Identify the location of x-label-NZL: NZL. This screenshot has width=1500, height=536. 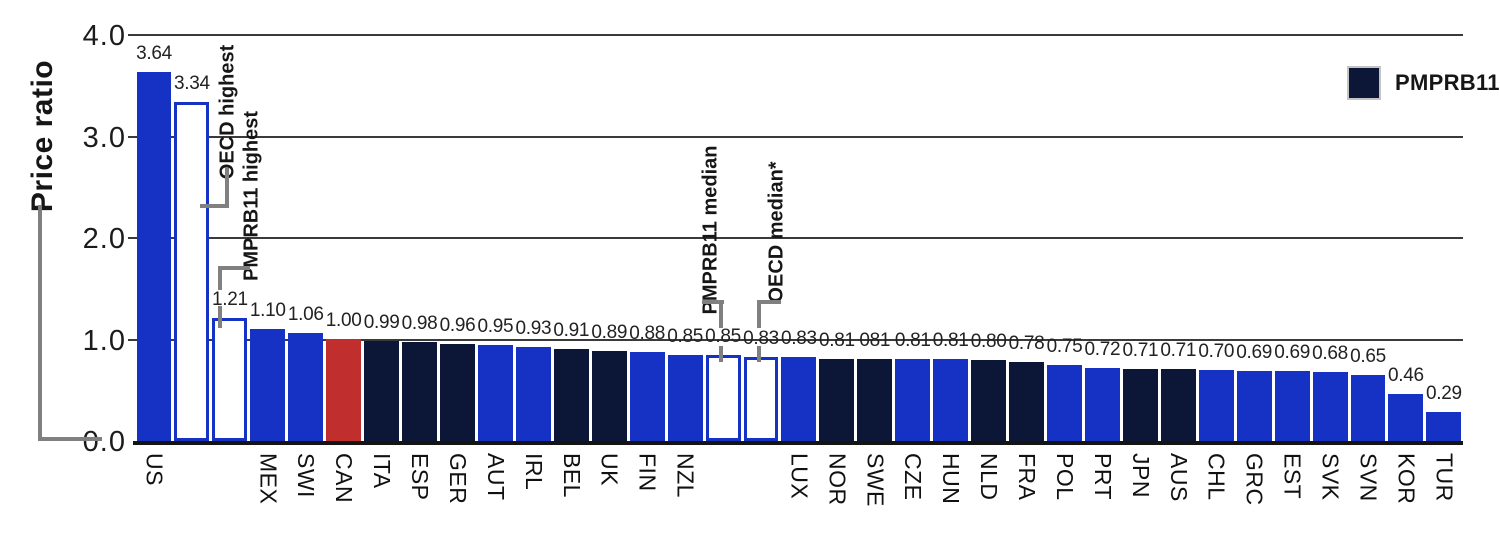
(685, 475).